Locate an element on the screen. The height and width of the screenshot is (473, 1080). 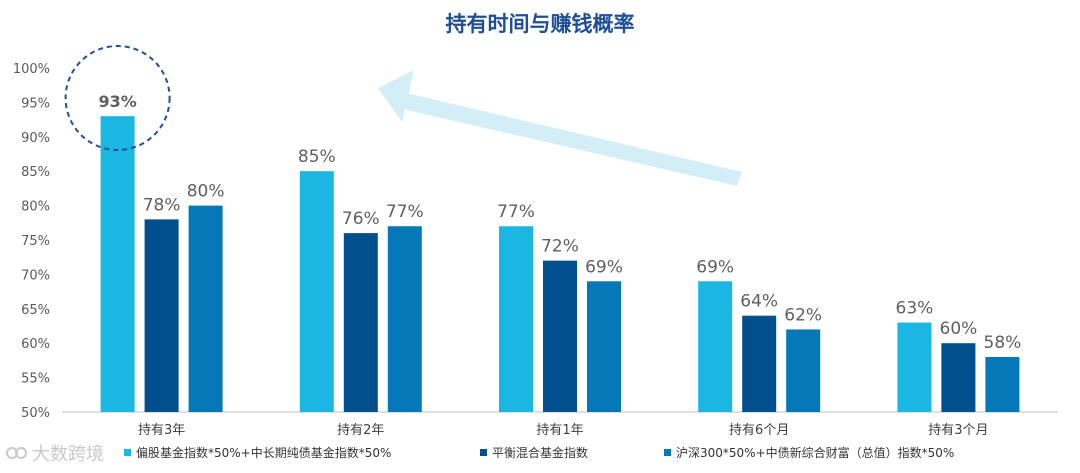
data-label: 62% is located at coordinates (803, 315).